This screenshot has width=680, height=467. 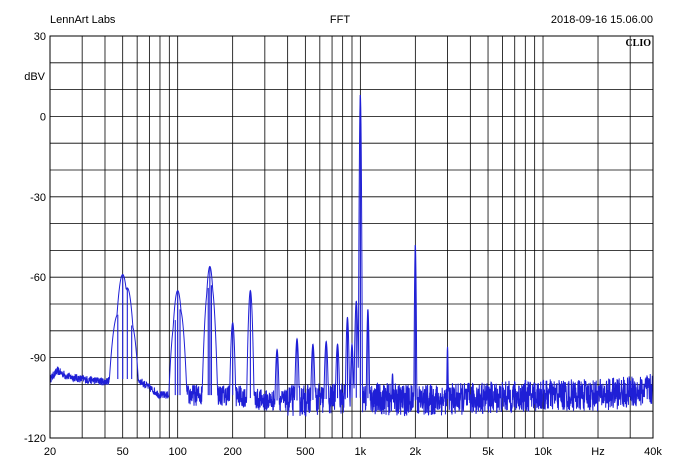 What do you see at coordinates (38, 359) in the screenshot?
I see `y-tick-label: -90` at bounding box center [38, 359].